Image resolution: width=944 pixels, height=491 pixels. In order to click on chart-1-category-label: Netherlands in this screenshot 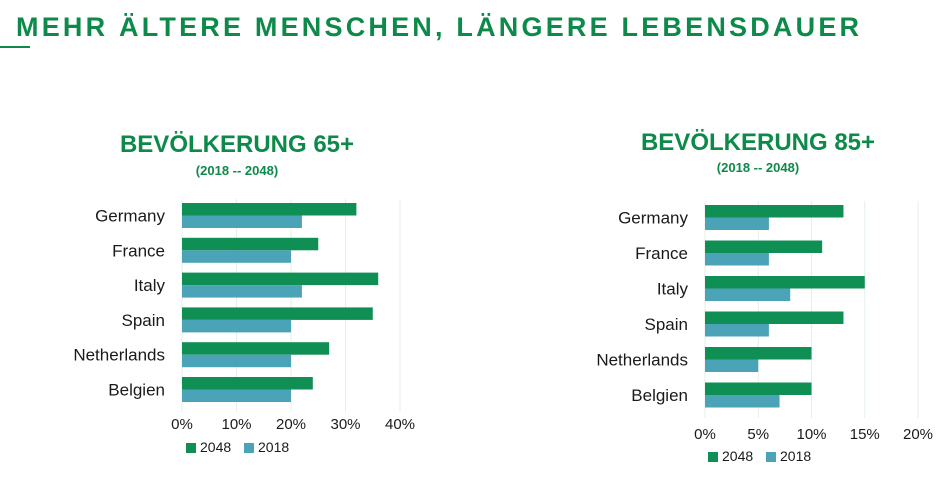, I will do `click(119, 355)`.